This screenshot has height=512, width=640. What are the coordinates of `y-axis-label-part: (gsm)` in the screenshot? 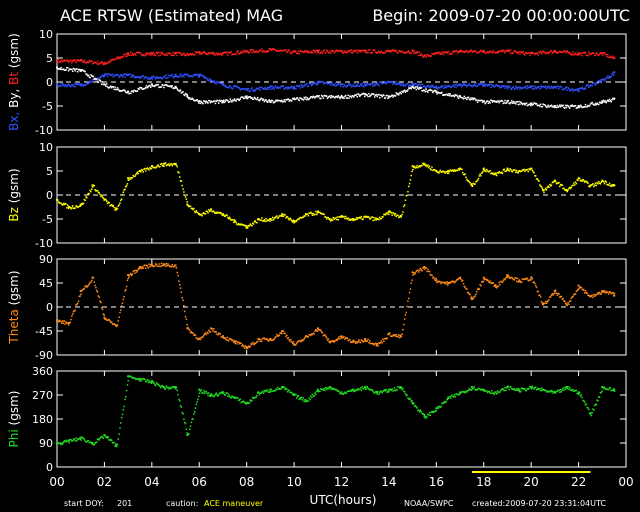 It's located at (14, 410).